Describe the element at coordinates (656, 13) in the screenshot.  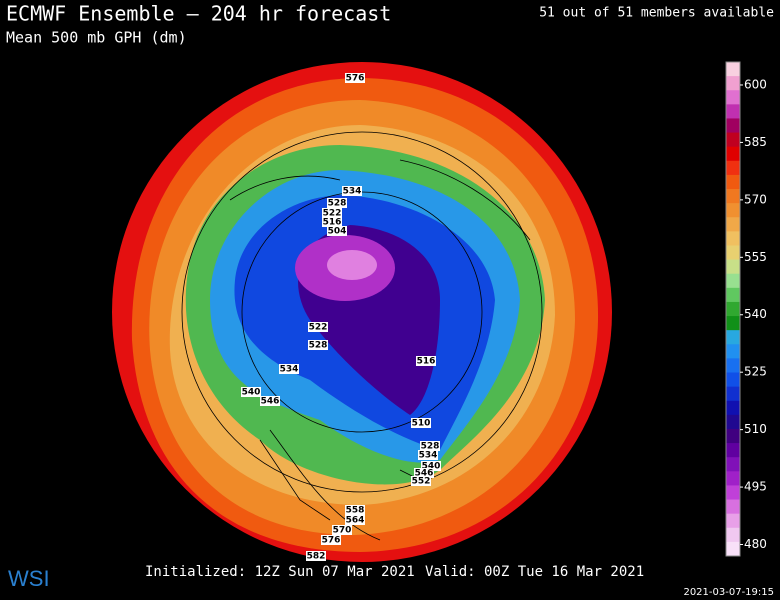
I see `members: 51 out of 51 members available` at that location.